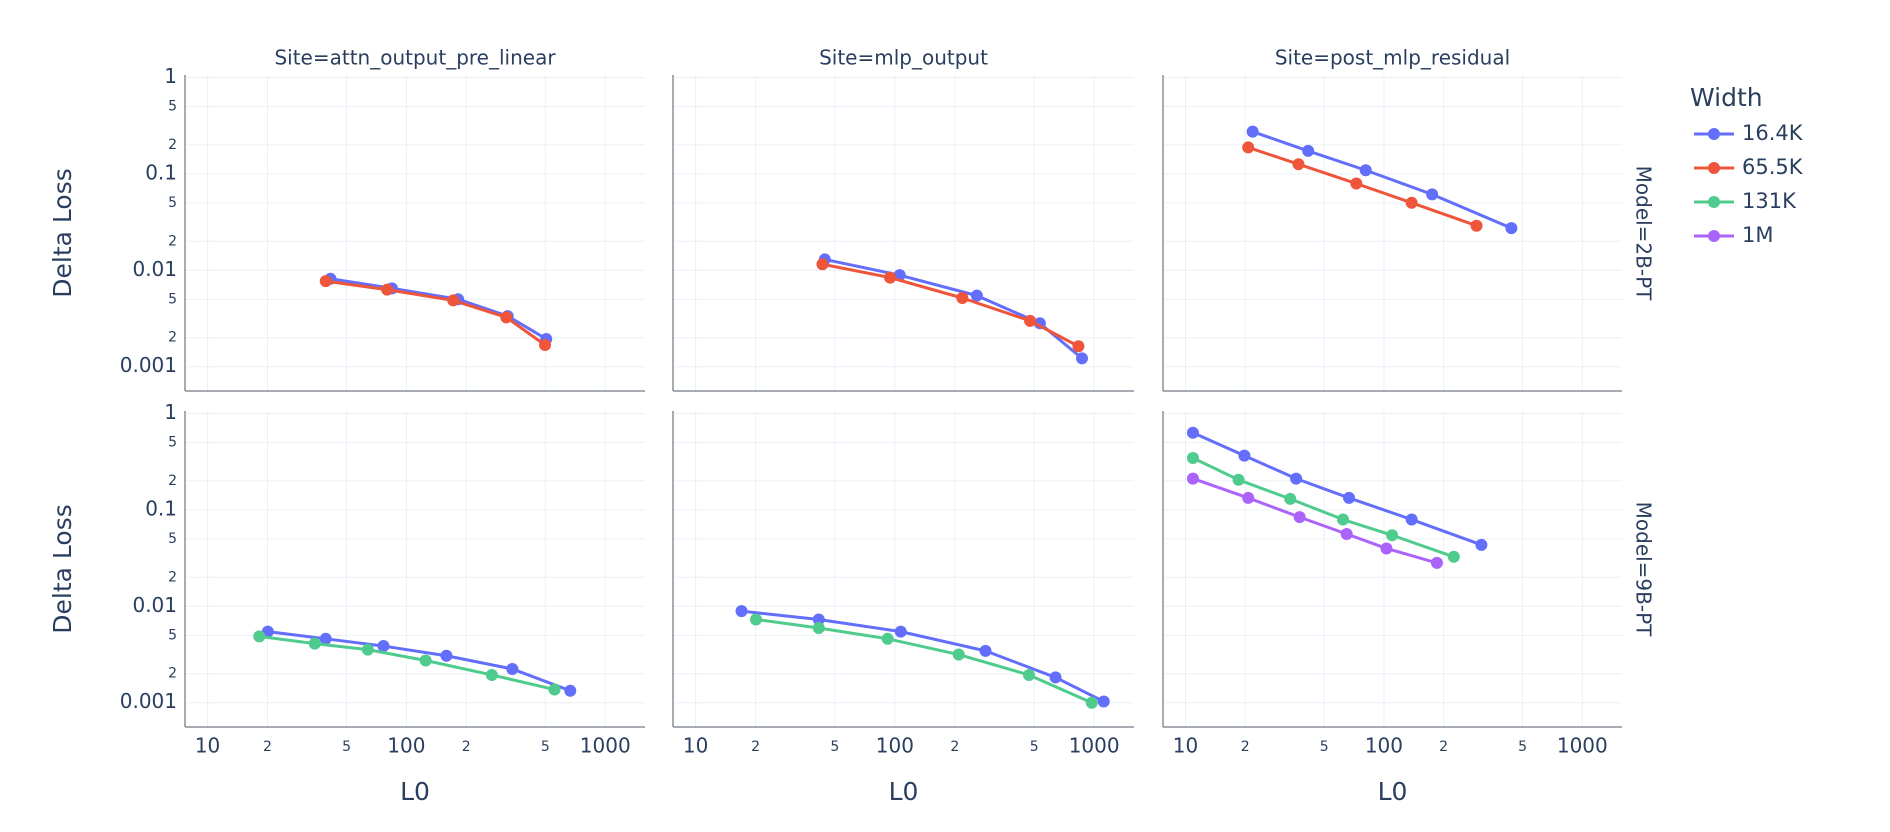 Image resolution: width=1890 pixels, height=832 pixels. Describe the element at coordinates (415, 58) in the screenshot. I see `facet-title: Site=attn_output_pre_linear` at that location.